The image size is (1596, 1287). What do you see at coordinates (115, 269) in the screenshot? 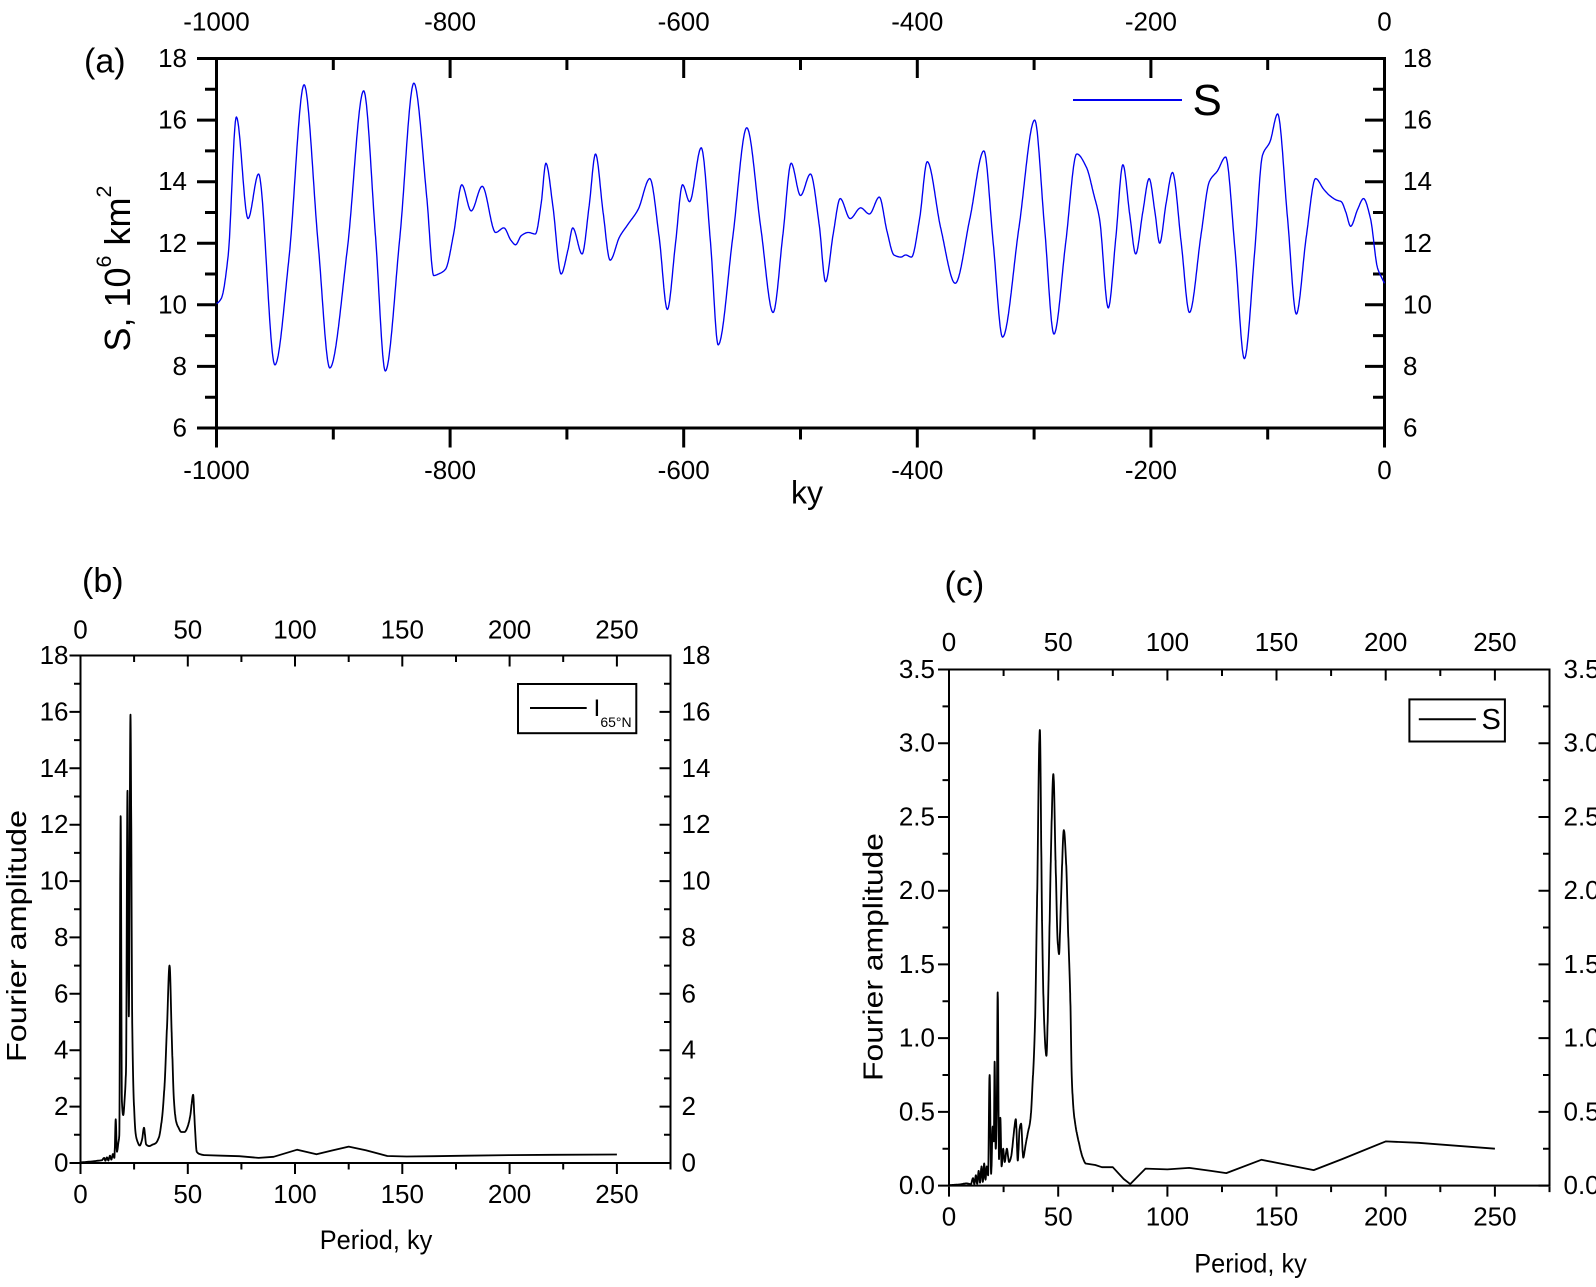
I see `svg-text: S, 106 km2` at bounding box center [115, 269].